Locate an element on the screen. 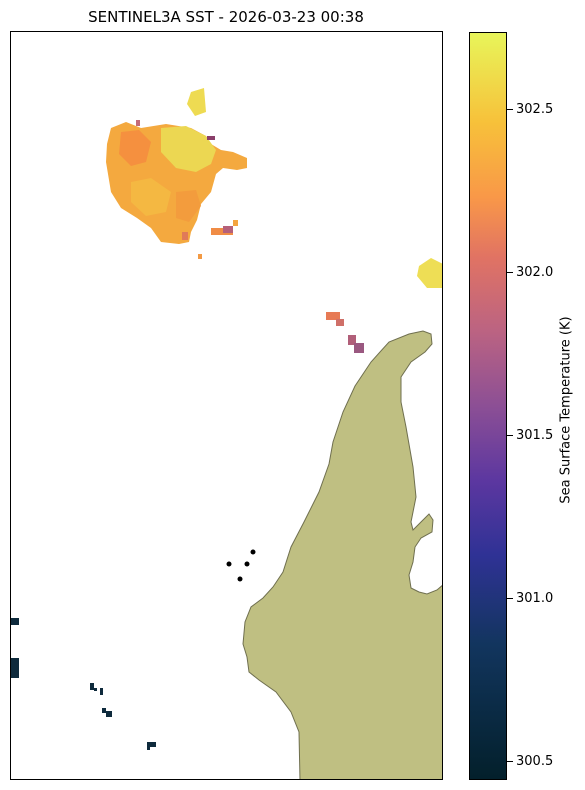 Image resolution: width=585 pixels, height=790 pixels. colorbar-tick-label: 302.0 is located at coordinates (535, 272).